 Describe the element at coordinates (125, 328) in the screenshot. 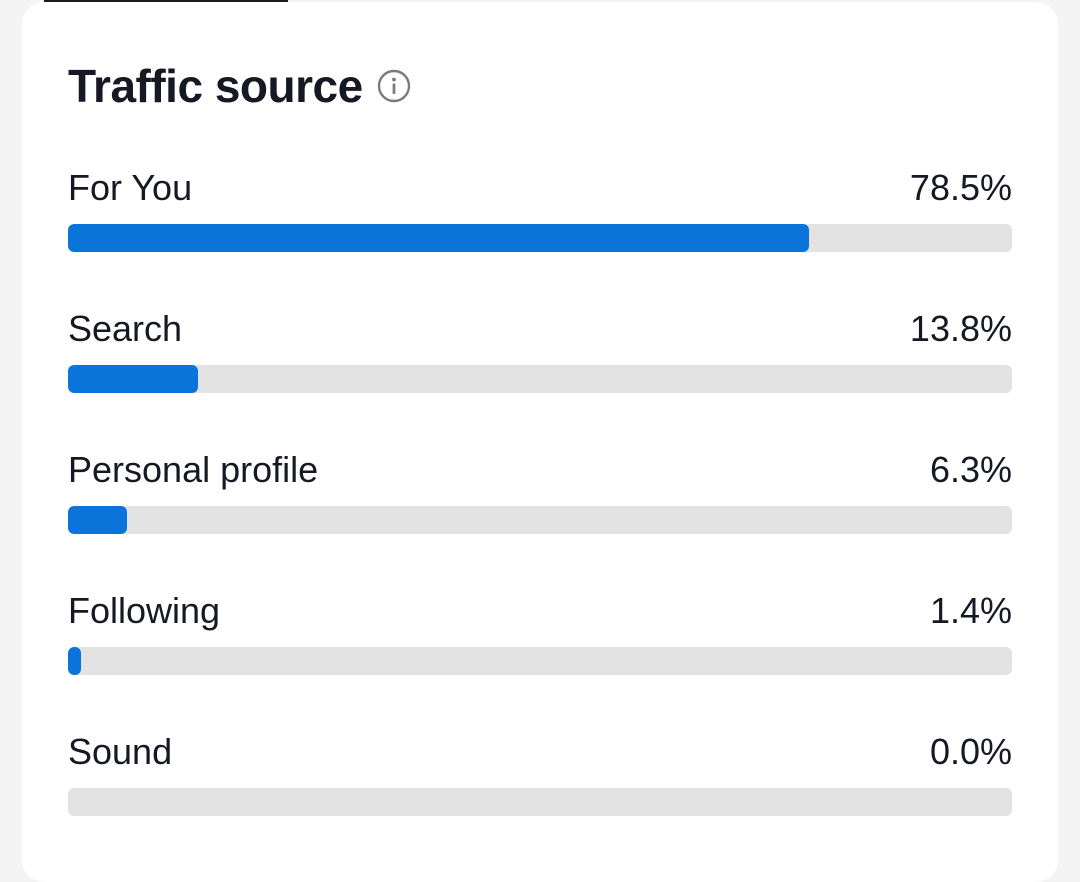

I see `row-label: Search` at that location.